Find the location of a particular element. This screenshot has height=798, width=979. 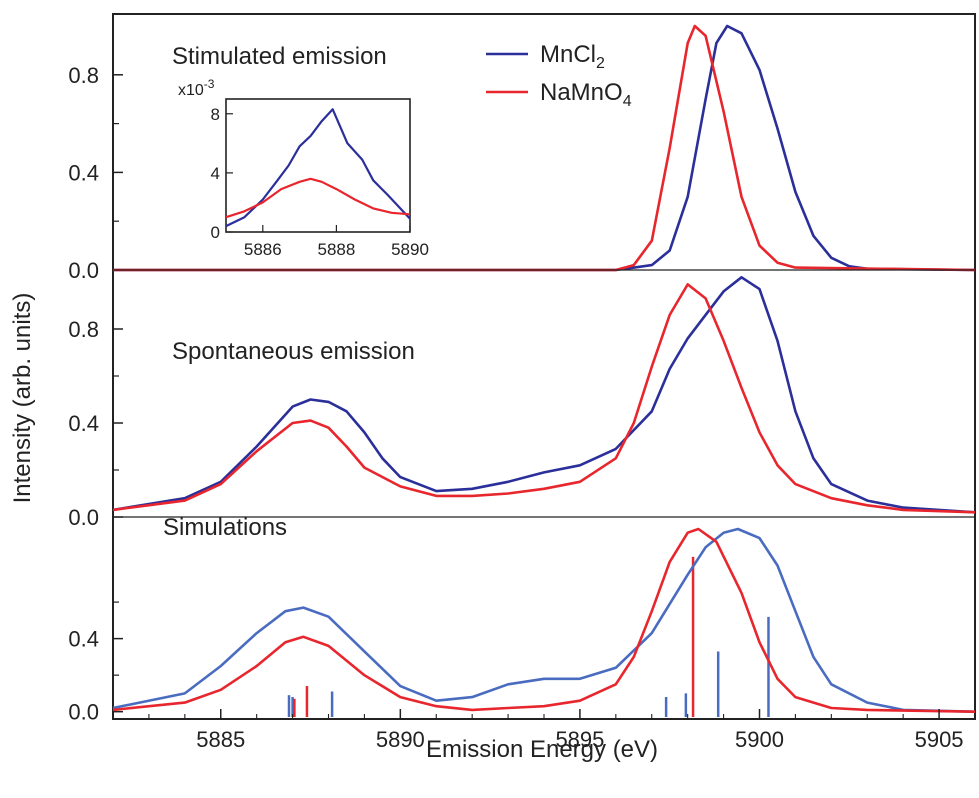

inset-y-tick-label: 8 is located at coordinates (215, 114).